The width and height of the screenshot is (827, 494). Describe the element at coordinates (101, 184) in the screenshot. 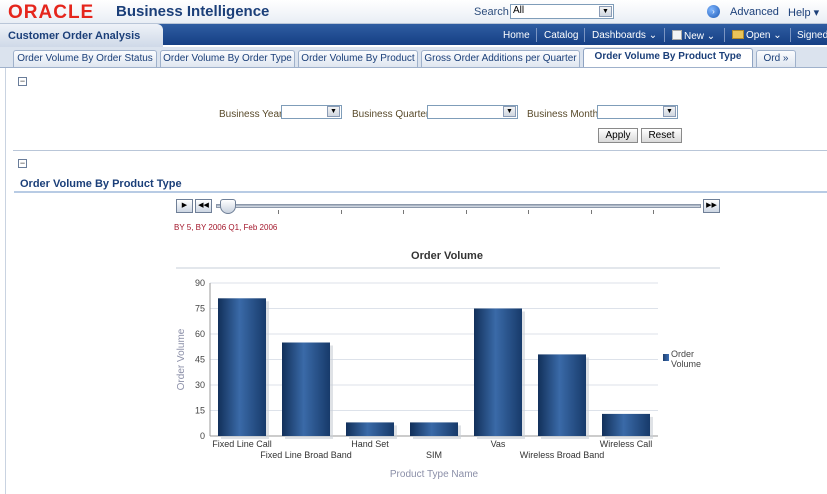

I see `report-title: Order Volume By Product Type` at that location.